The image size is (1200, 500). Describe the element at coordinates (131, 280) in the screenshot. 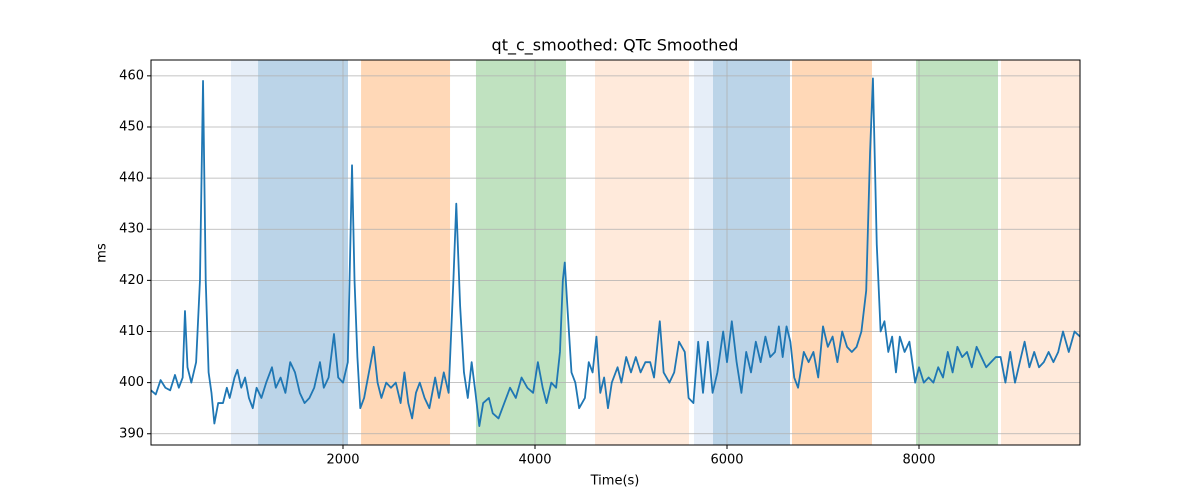

I see `y-tick-label: 420` at that location.